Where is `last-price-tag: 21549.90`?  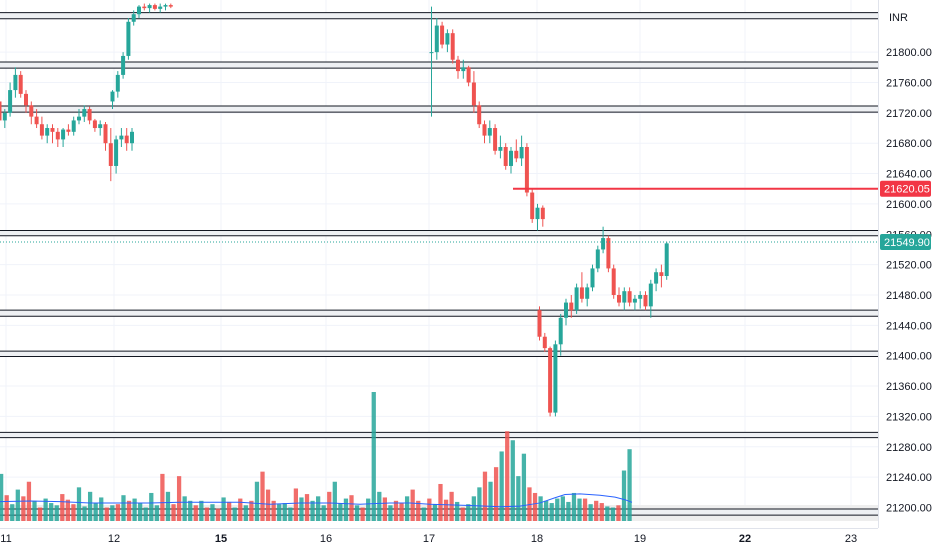
last-price-tag: 21549.90 is located at coordinates (905, 241).